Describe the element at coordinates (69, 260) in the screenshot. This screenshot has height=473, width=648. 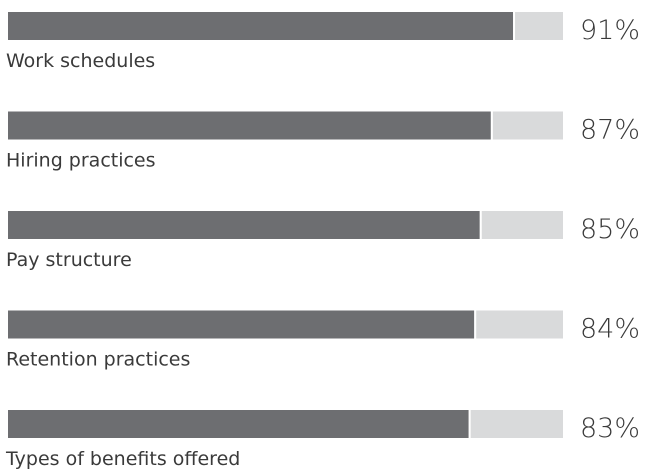
I see `category-label: Pay structure` at that location.